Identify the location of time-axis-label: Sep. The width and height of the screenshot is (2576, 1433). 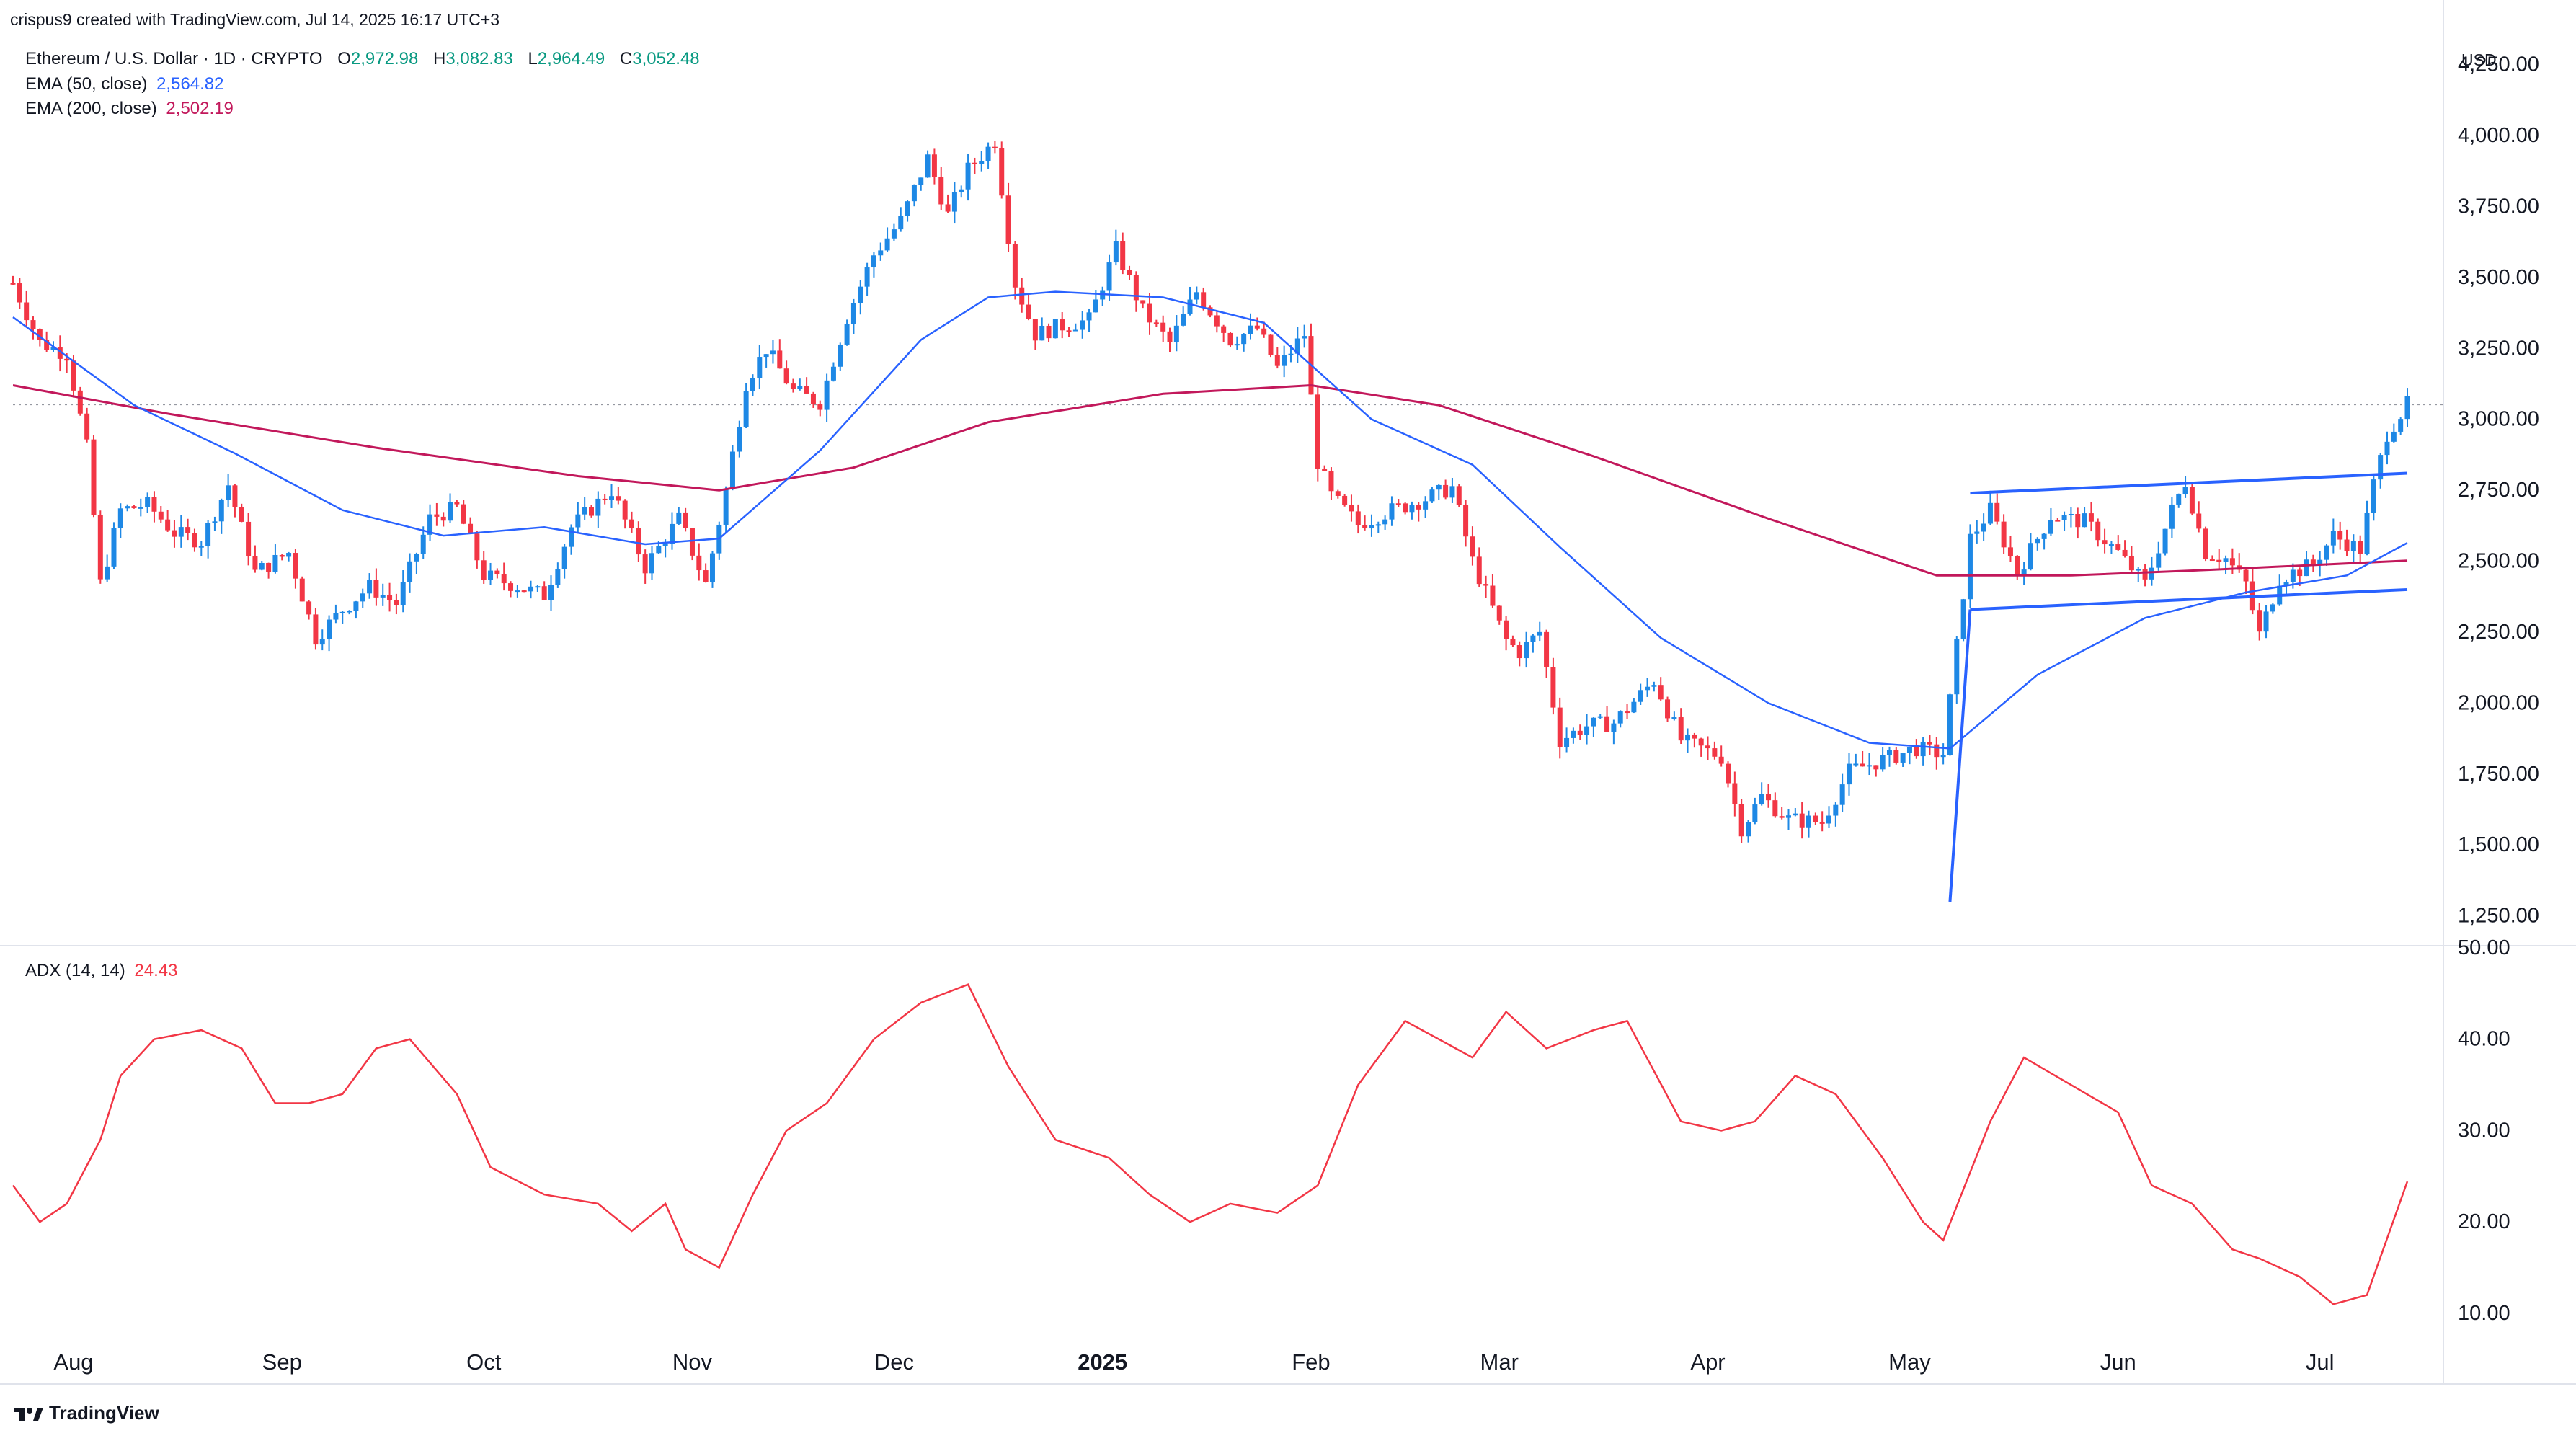
(282, 1362).